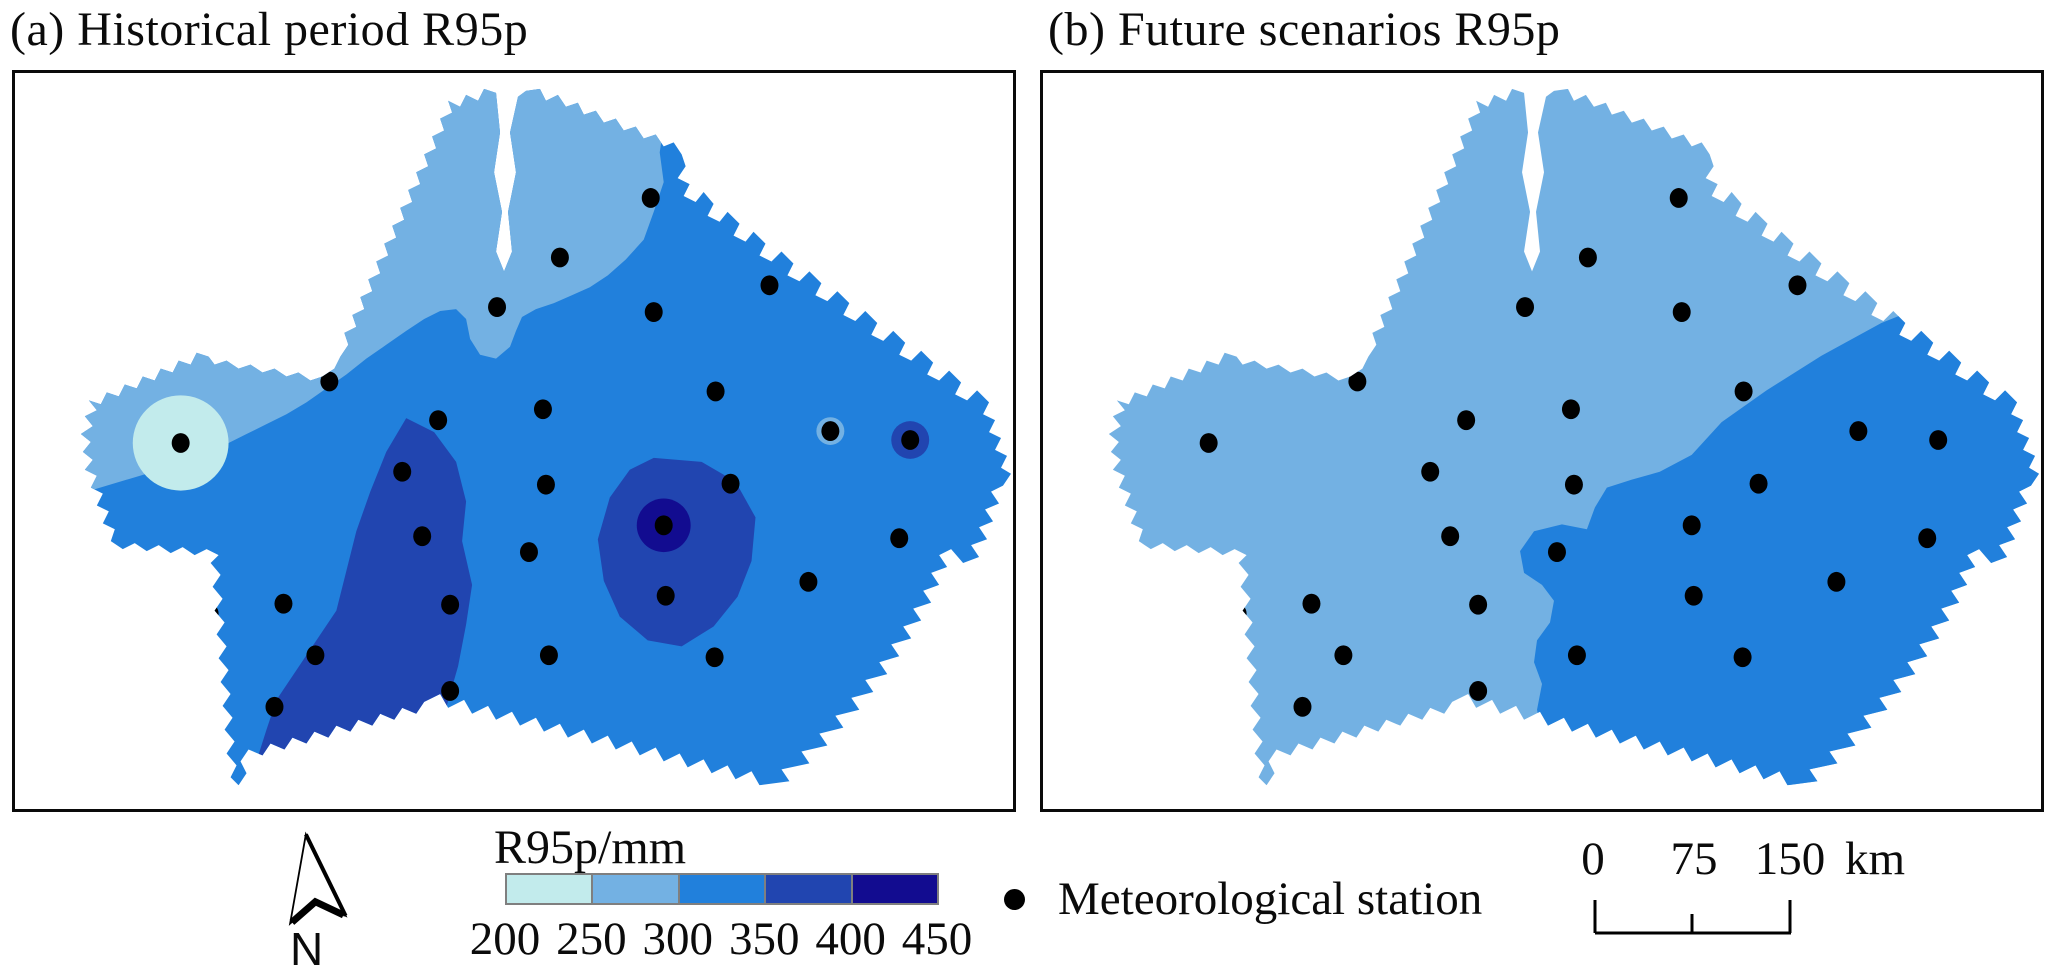 This screenshot has width=2048, height=974. Describe the element at coordinates (1014, 899) in the screenshot. I see `station-legend-dot-icon` at that location.